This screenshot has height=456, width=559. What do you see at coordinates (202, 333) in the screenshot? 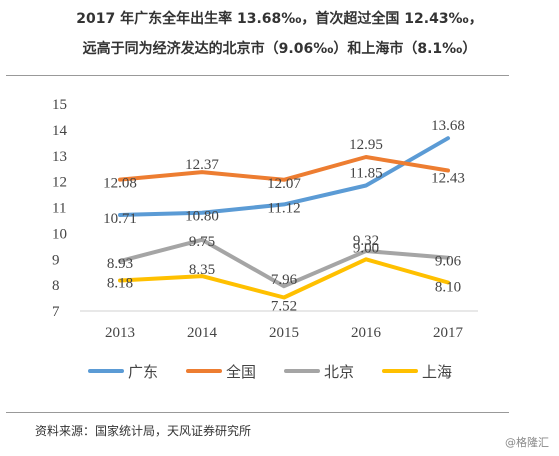
I see `x-tick-label: 2014` at bounding box center [202, 333].